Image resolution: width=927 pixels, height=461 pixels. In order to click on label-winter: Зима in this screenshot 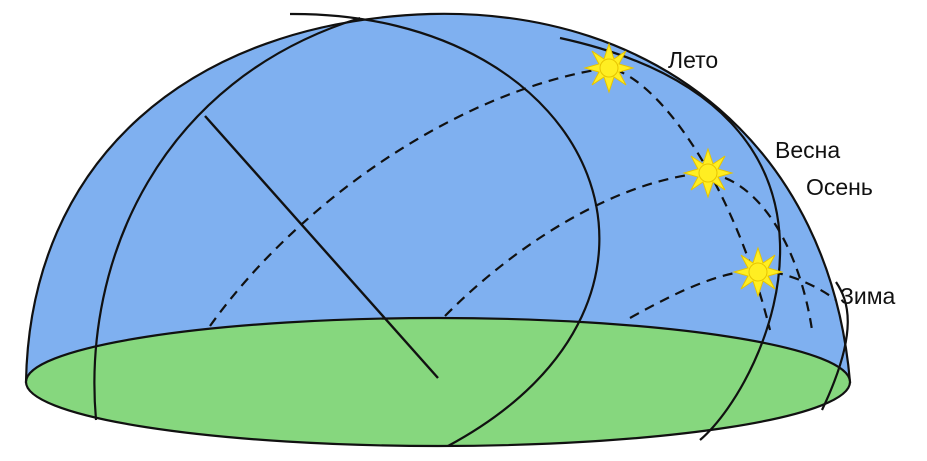, I will do `click(868, 296)`.